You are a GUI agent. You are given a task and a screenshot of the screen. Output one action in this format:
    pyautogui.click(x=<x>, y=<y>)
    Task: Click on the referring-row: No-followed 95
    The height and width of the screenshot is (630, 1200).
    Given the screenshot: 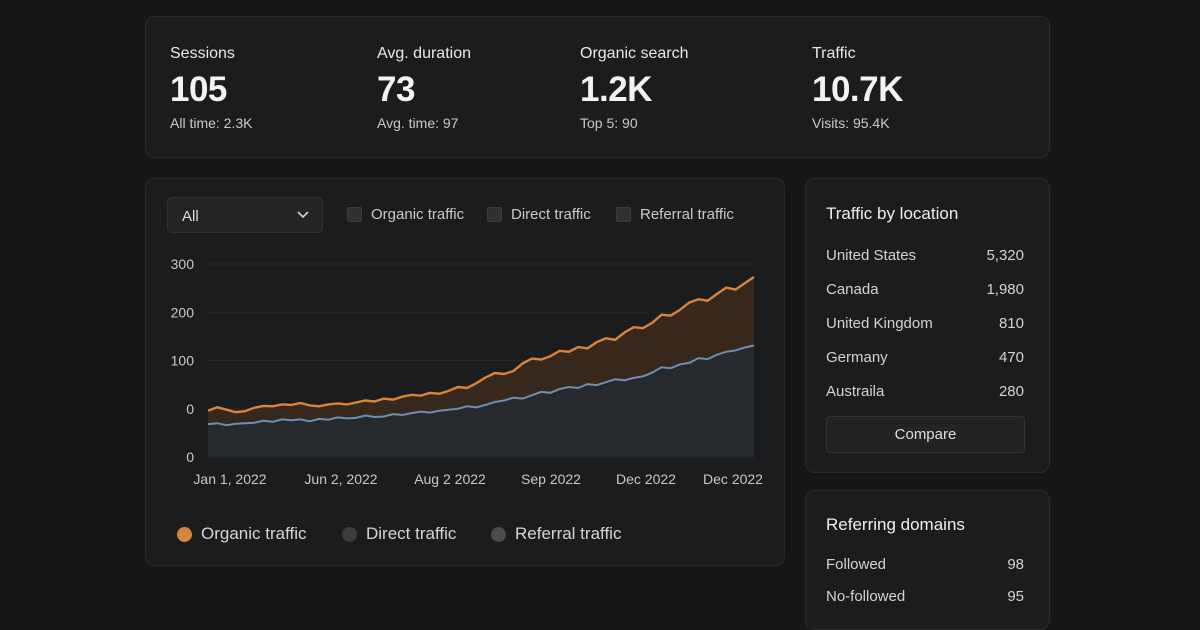 What is the action you would take?
    pyautogui.click(x=925, y=596)
    